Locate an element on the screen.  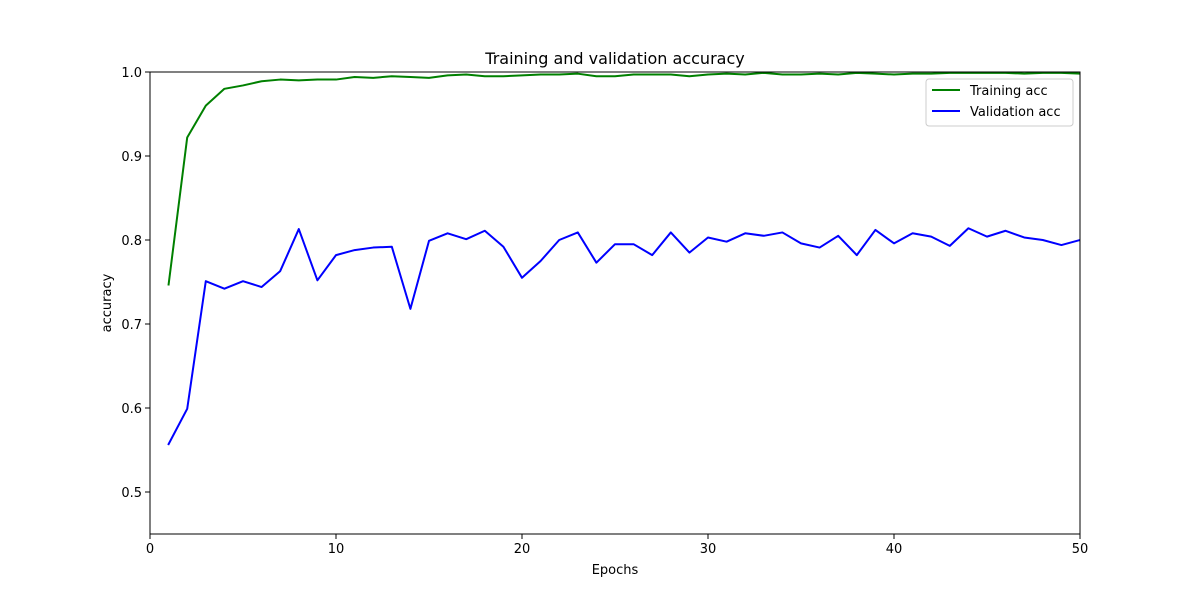
y-tick-label: 1.0 is located at coordinates (131, 73).